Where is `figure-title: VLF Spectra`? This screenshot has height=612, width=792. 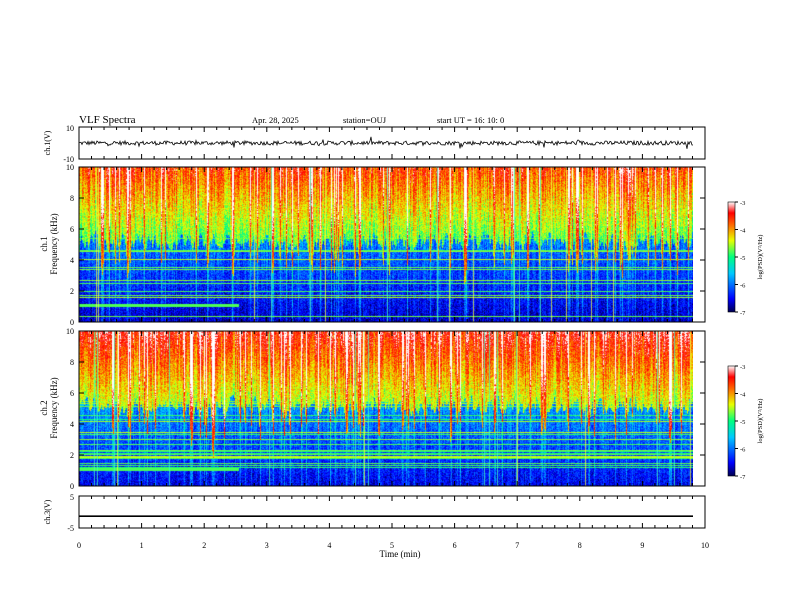
figure-title: VLF Spectra is located at coordinates (107, 120).